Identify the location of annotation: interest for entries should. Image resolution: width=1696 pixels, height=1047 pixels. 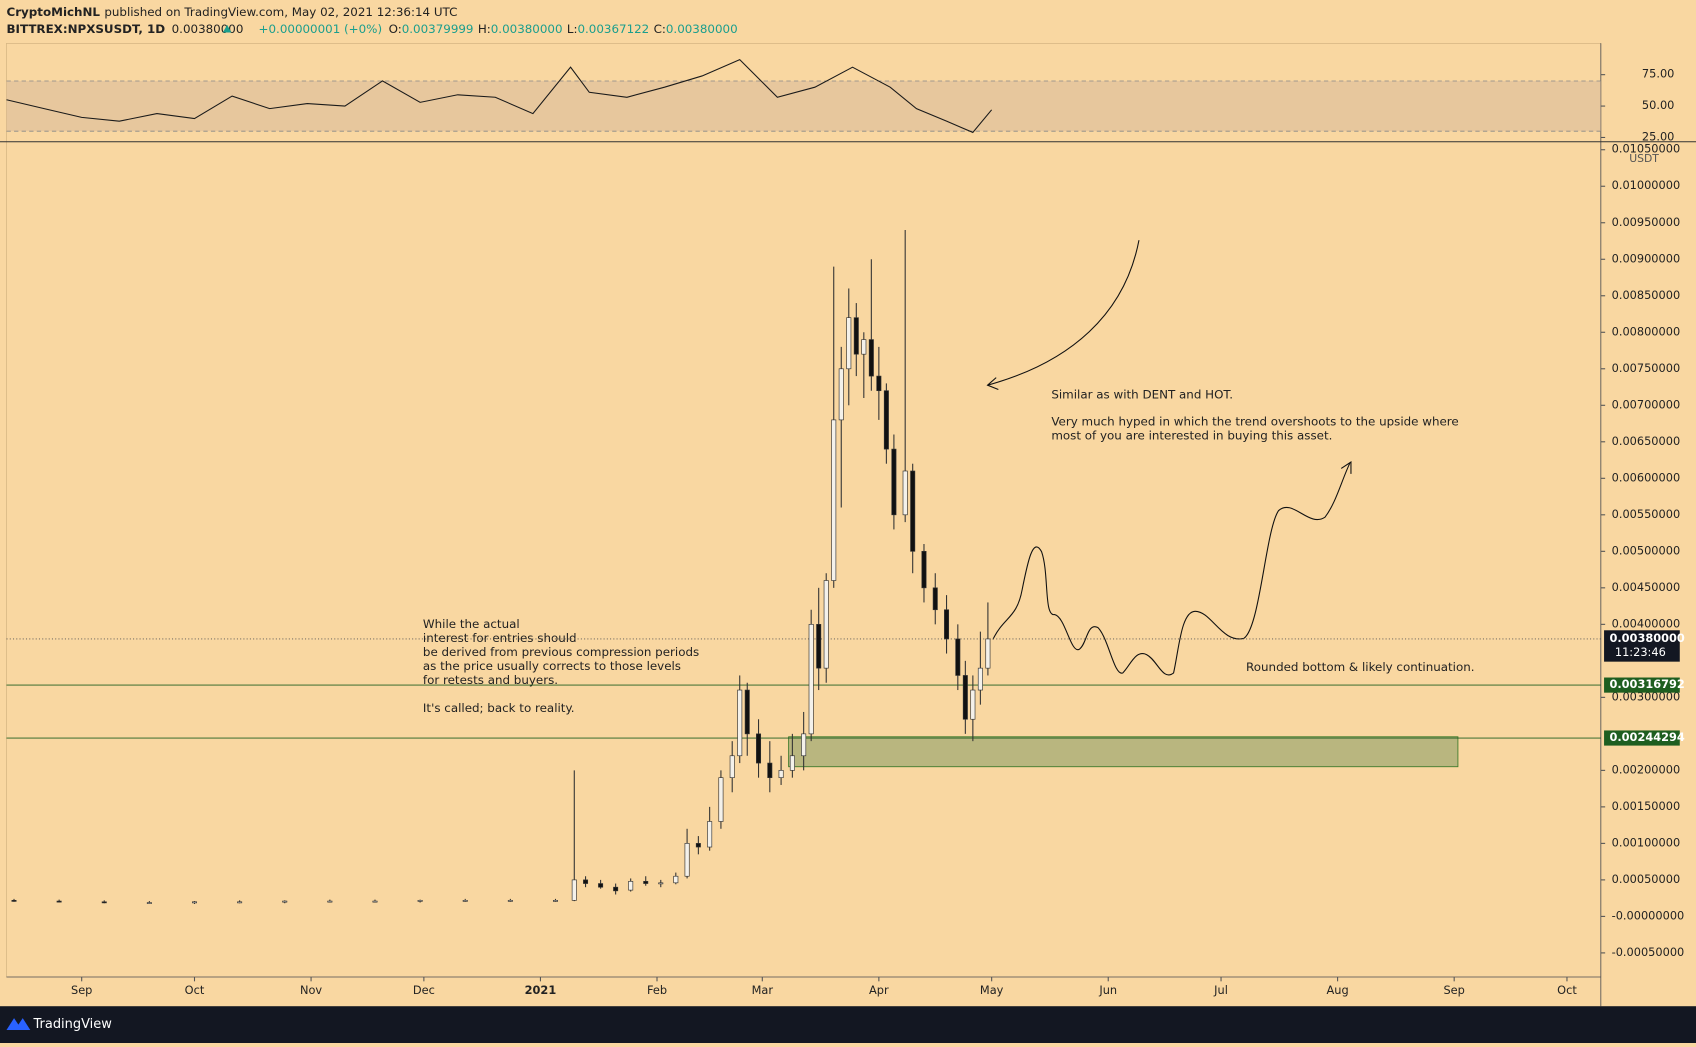
(500, 638).